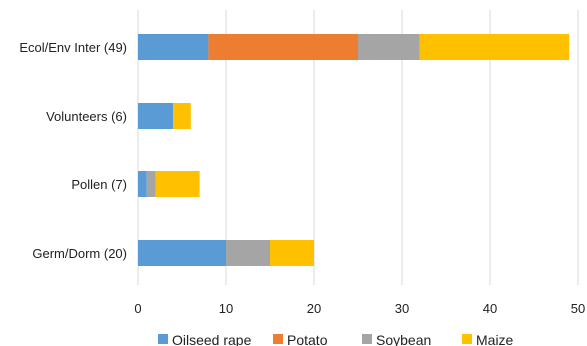  What do you see at coordinates (99, 184) in the screenshot?
I see `category-label: Pollen (7)` at bounding box center [99, 184].